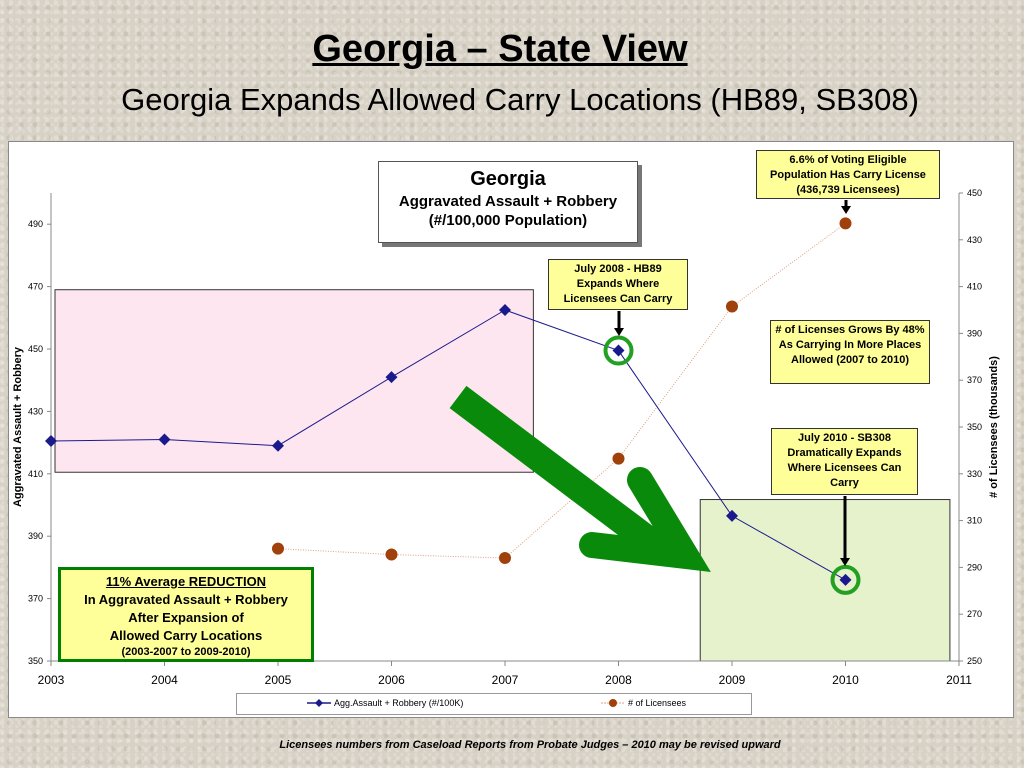  I want to click on x-tick-label: 2004, so click(164, 680).